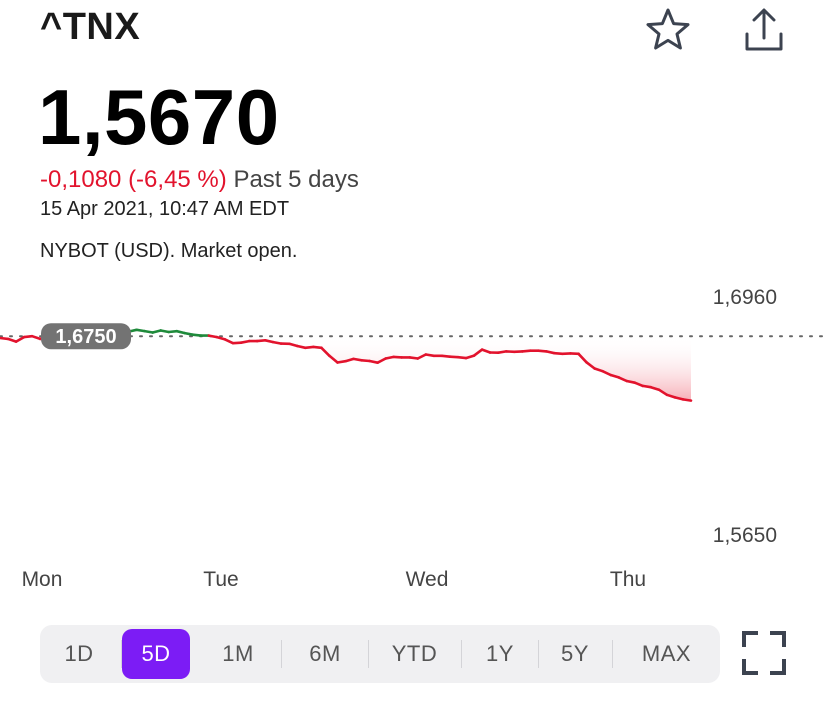 This screenshot has height=715, width=828. I want to click on favorite-button, so click(668, 29).